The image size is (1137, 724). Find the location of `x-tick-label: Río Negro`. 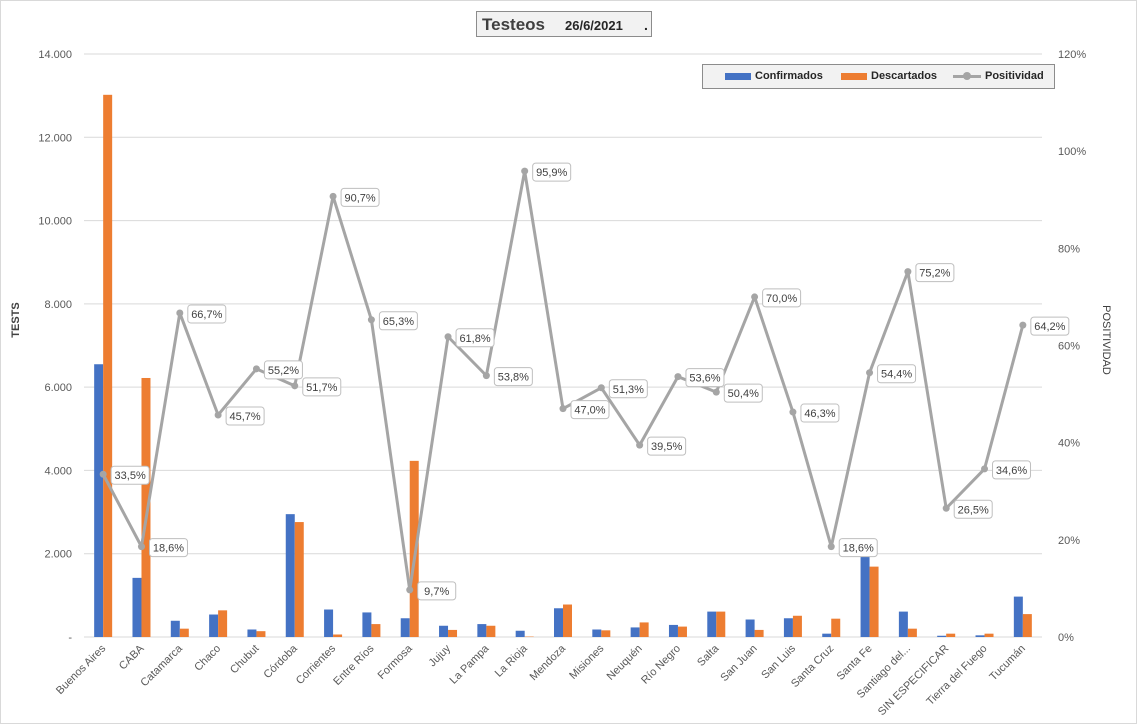

x-tick-label: Río Negro is located at coordinates (661, 665).